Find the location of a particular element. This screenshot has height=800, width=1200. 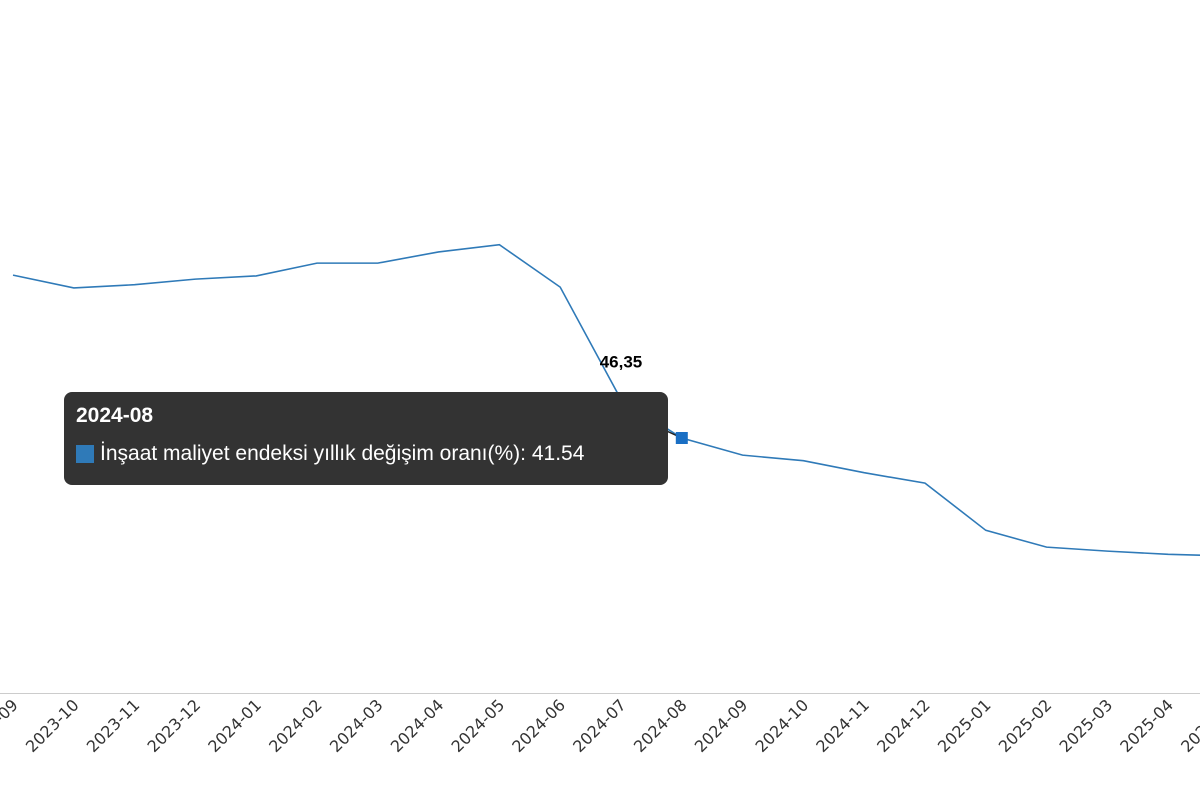

x-tick-label: 2024-06 is located at coordinates (538, 725).